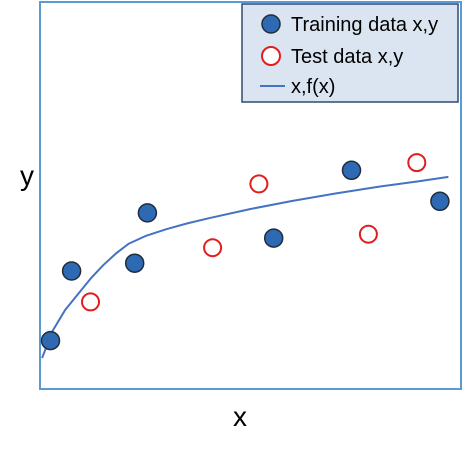  Describe the element at coordinates (271, 56) in the screenshot. I see `legend-marker-test-data` at that location.